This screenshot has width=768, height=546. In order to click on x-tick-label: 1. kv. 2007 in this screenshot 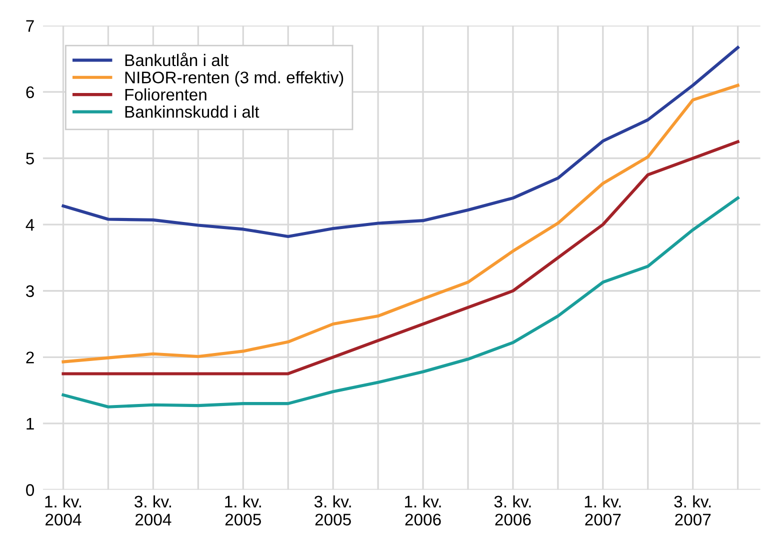, I will do `click(602, 510)`.